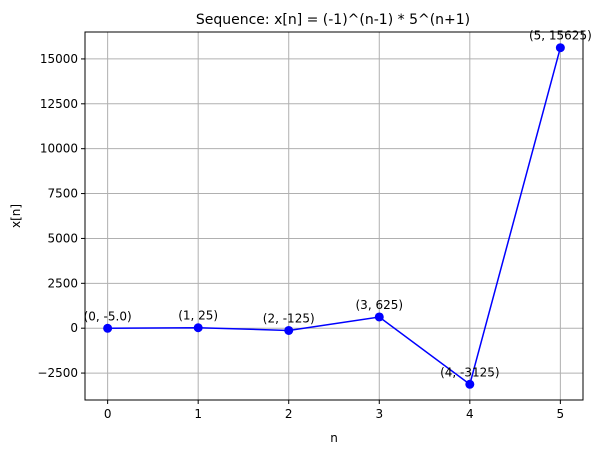 The image size is (605, 455). I want to click on x-tick-label: 2, so click(289, 414).